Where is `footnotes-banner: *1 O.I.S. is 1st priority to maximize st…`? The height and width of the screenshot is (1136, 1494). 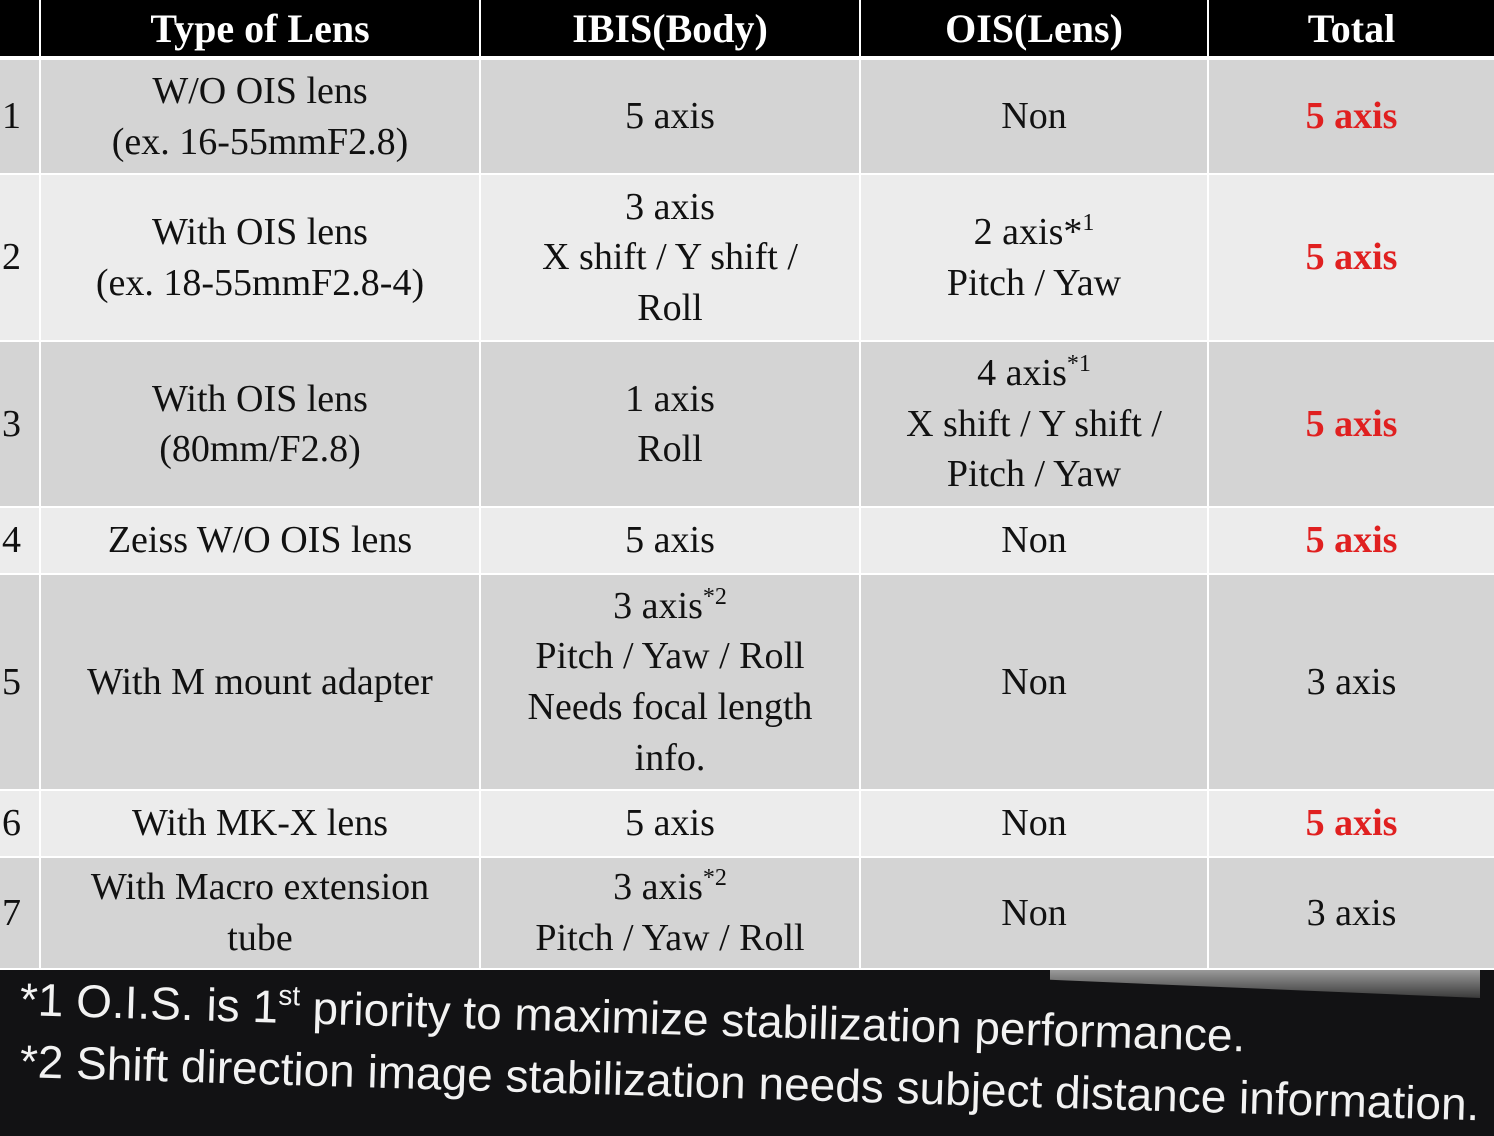
footnotes-banner: *1 O.I.S. is 1st priority to maximize st… is located at coordinates (747, 1053).